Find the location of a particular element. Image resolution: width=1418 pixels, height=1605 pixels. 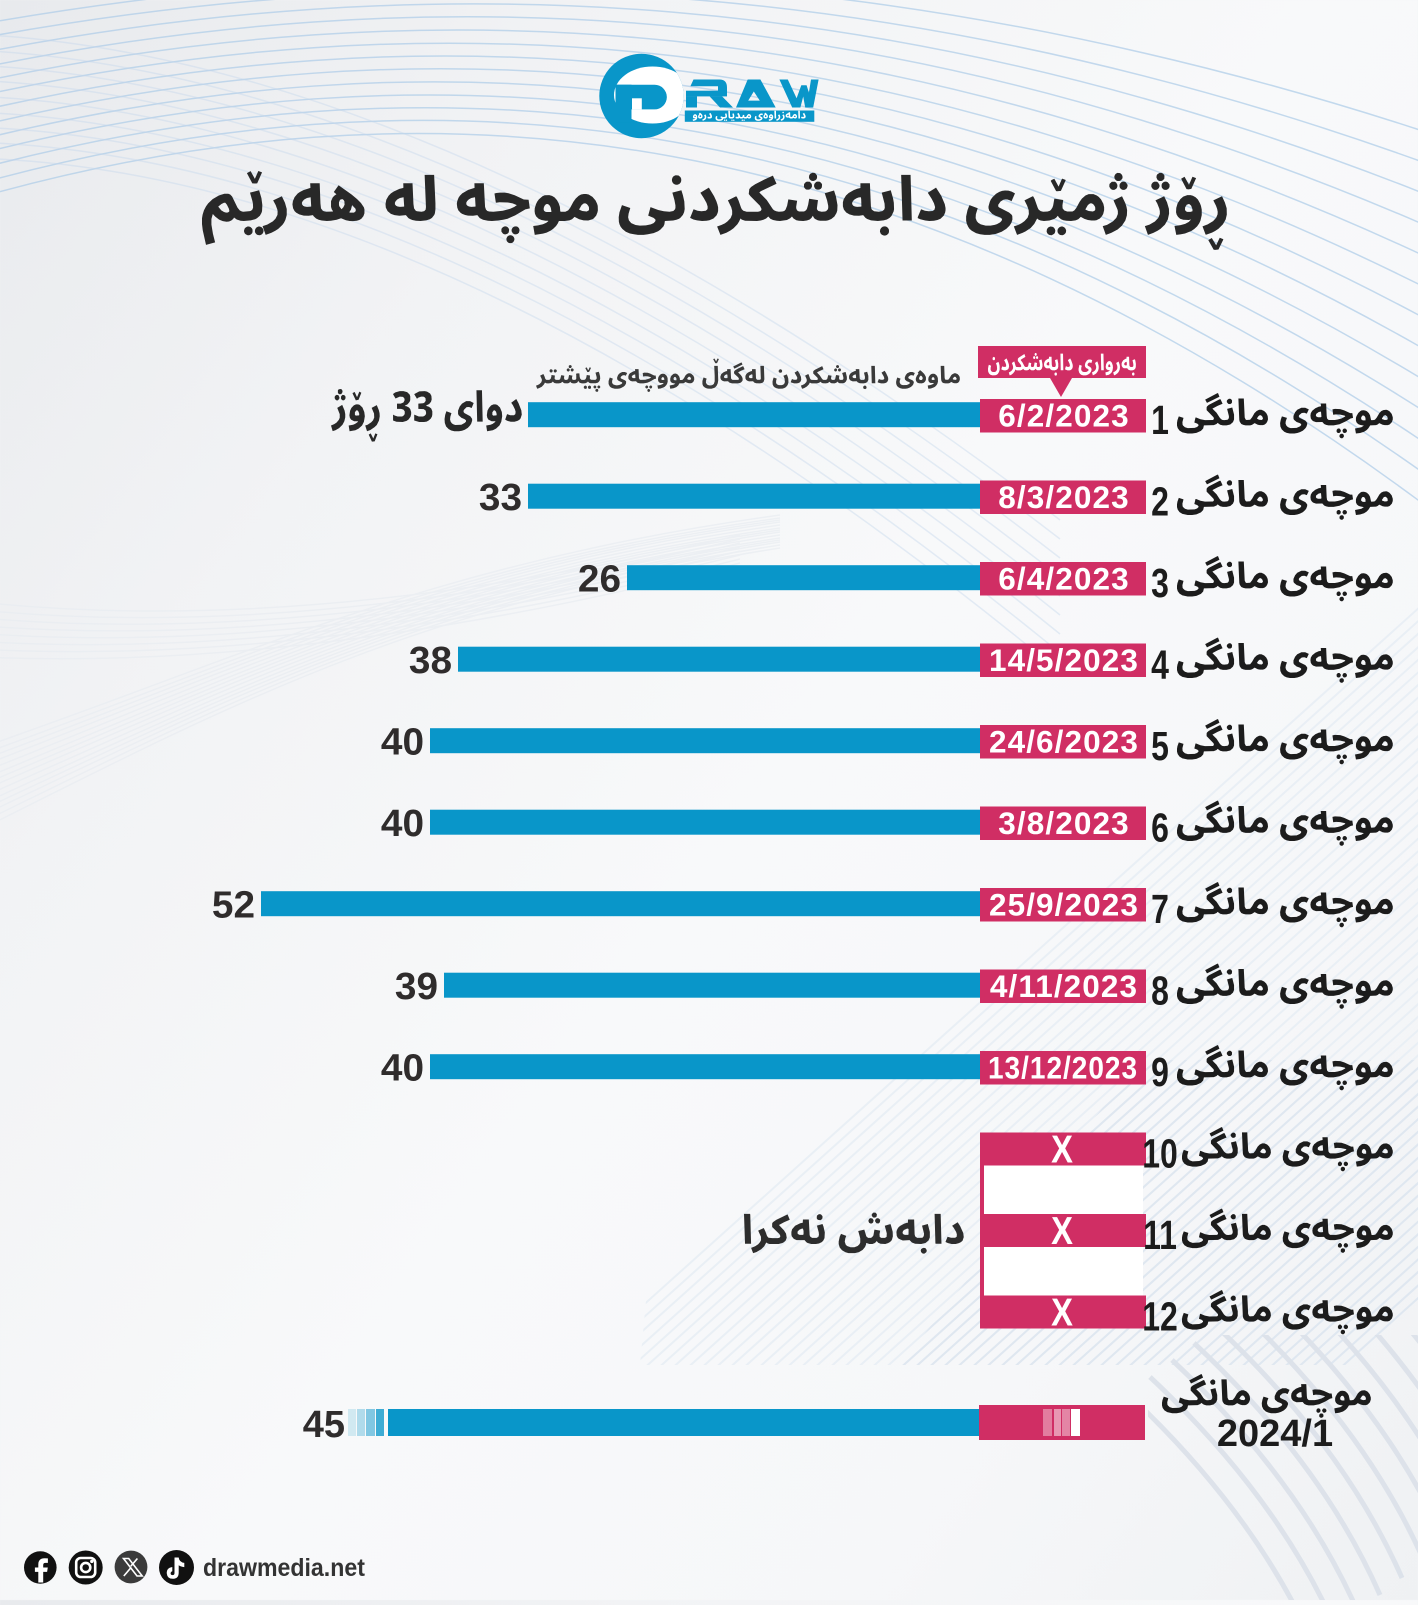

svg-text: 10 is located at coordinates (1160, 1154).